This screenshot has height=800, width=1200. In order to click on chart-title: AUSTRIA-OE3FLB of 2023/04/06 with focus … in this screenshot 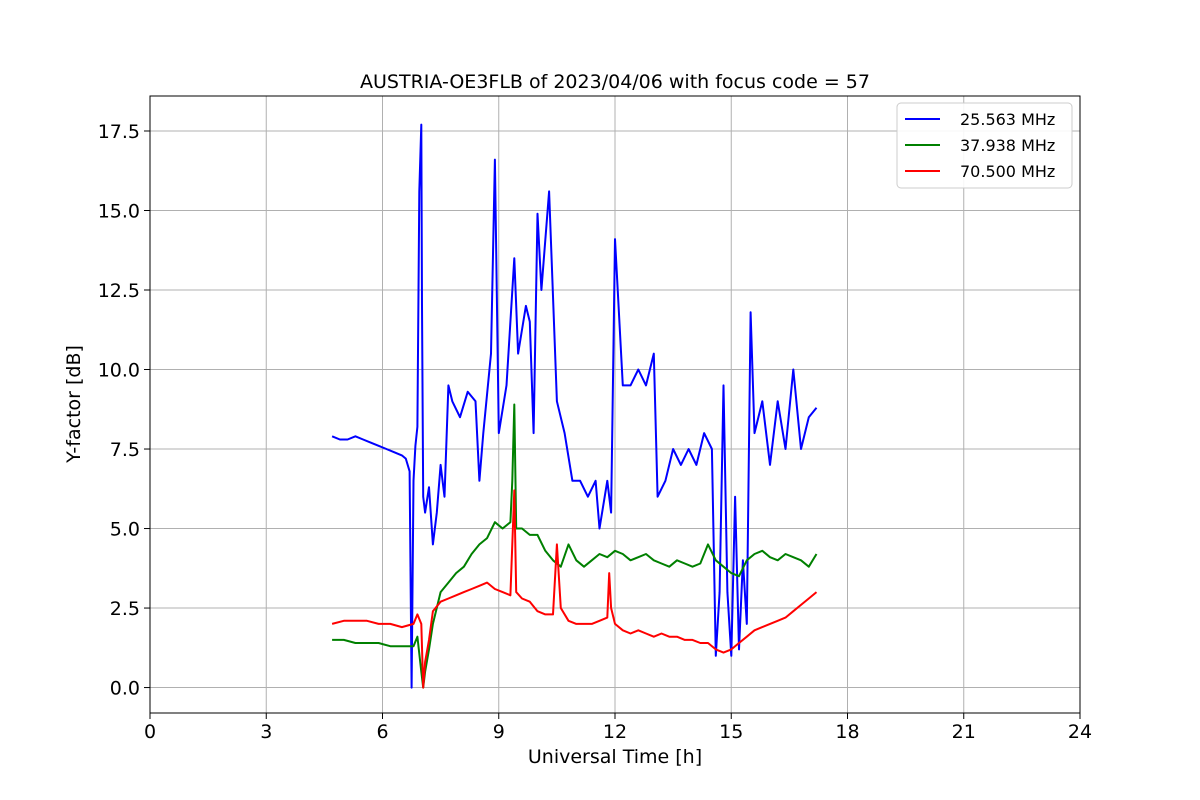, I will do `click(615, 82)`.